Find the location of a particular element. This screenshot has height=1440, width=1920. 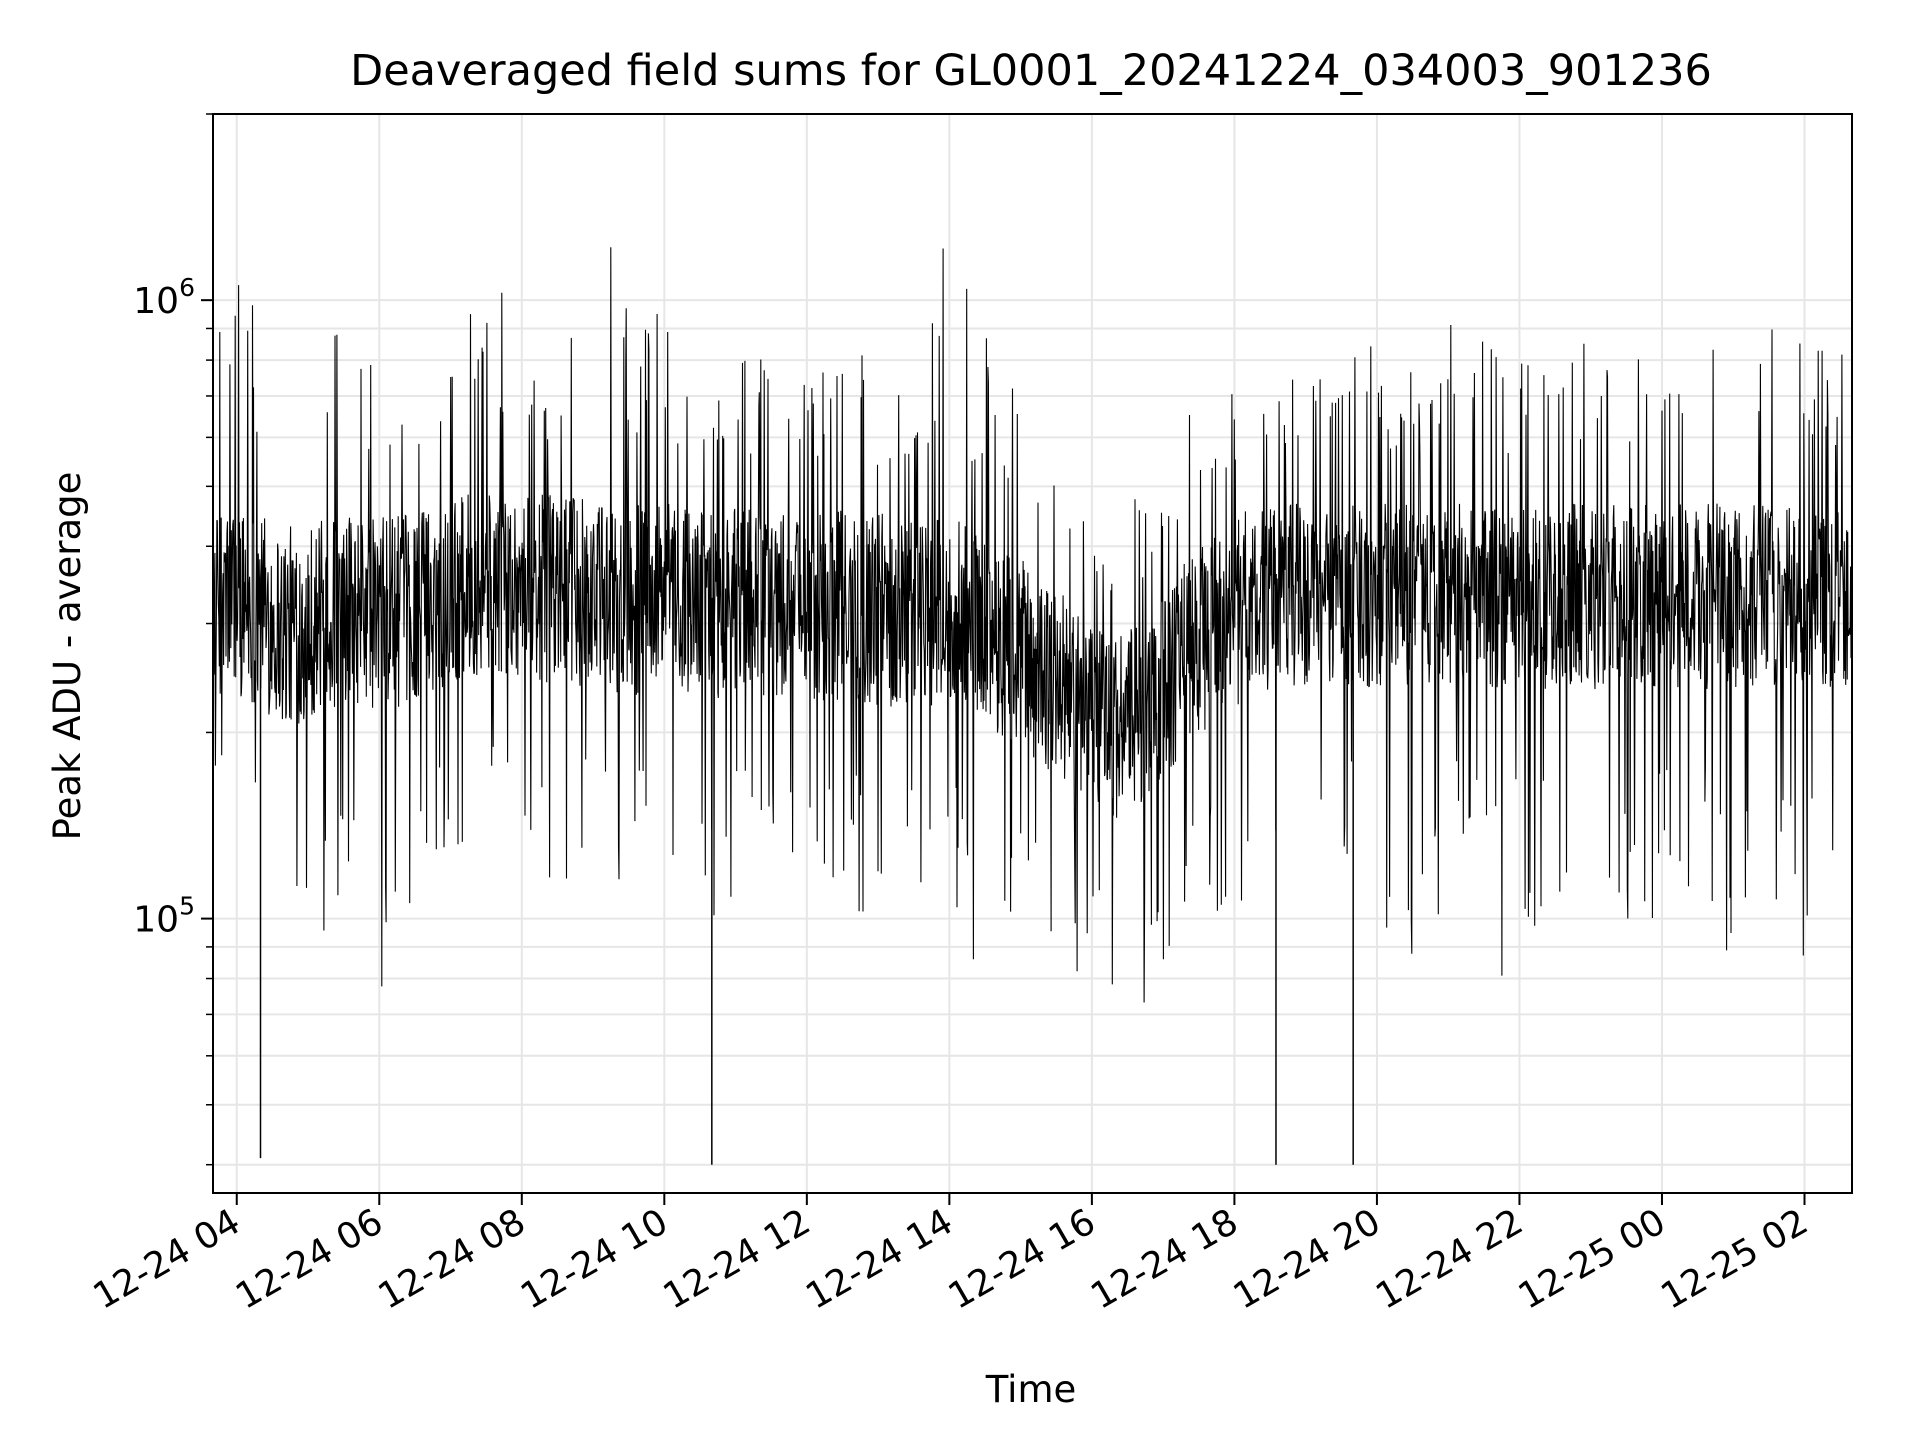

y-tick-label-exponent: 6 is located at coordinates (187, 287).